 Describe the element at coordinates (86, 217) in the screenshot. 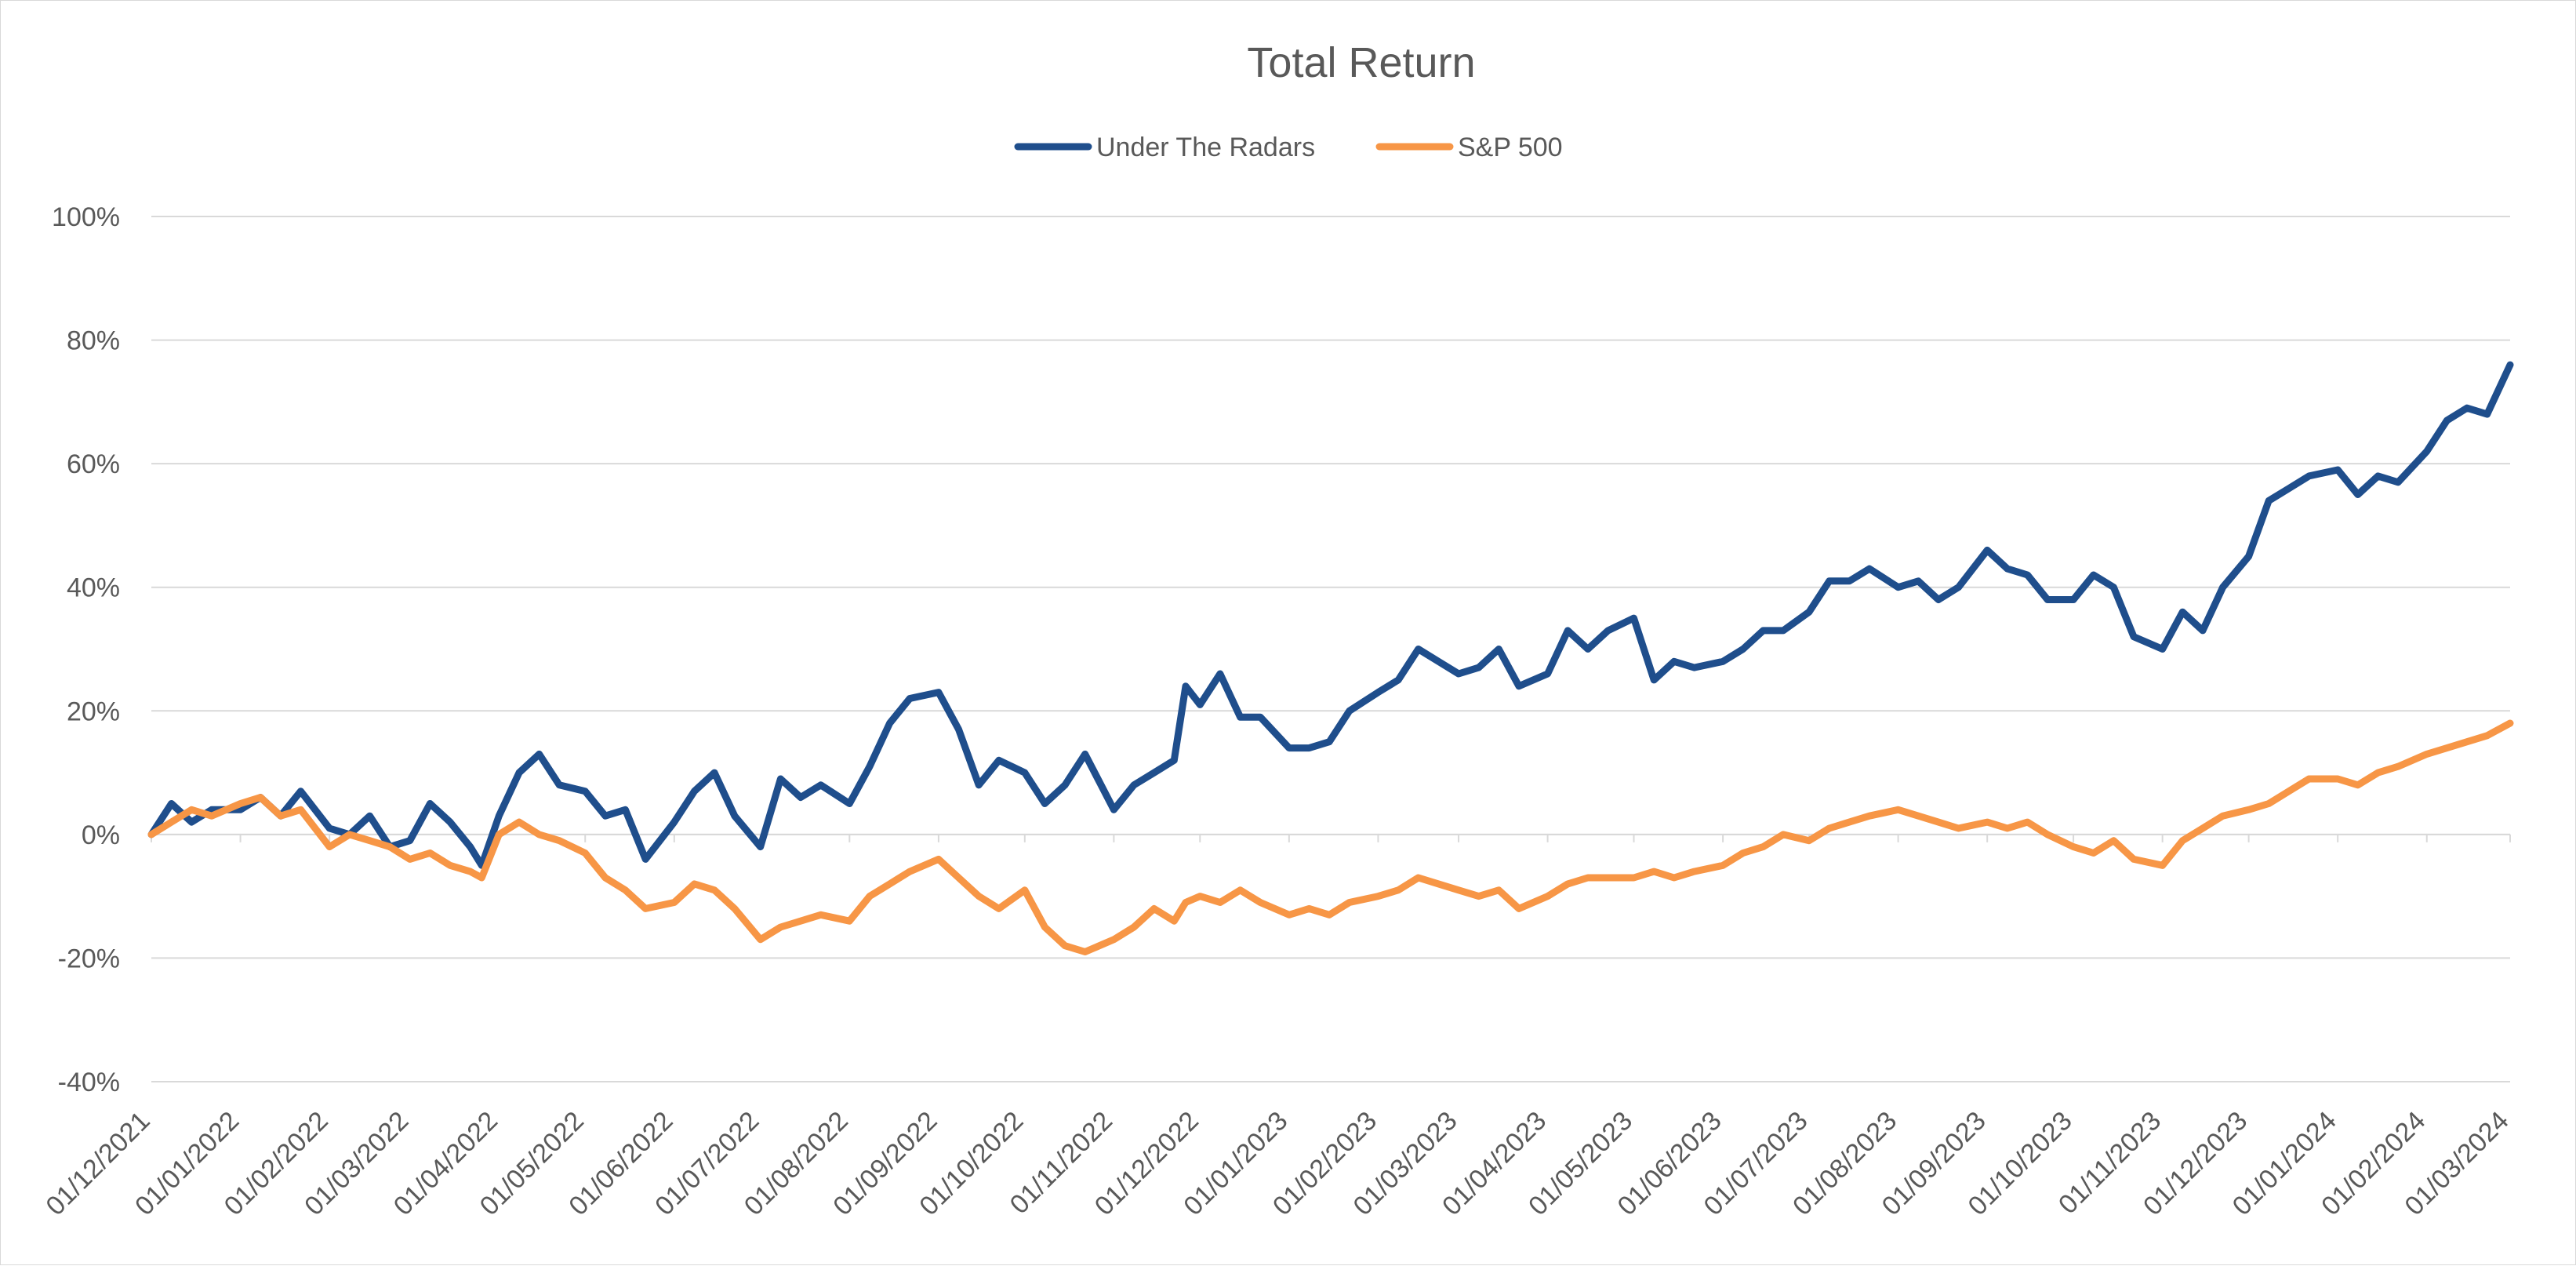

I see `y-tick-label: 100%` at that location.